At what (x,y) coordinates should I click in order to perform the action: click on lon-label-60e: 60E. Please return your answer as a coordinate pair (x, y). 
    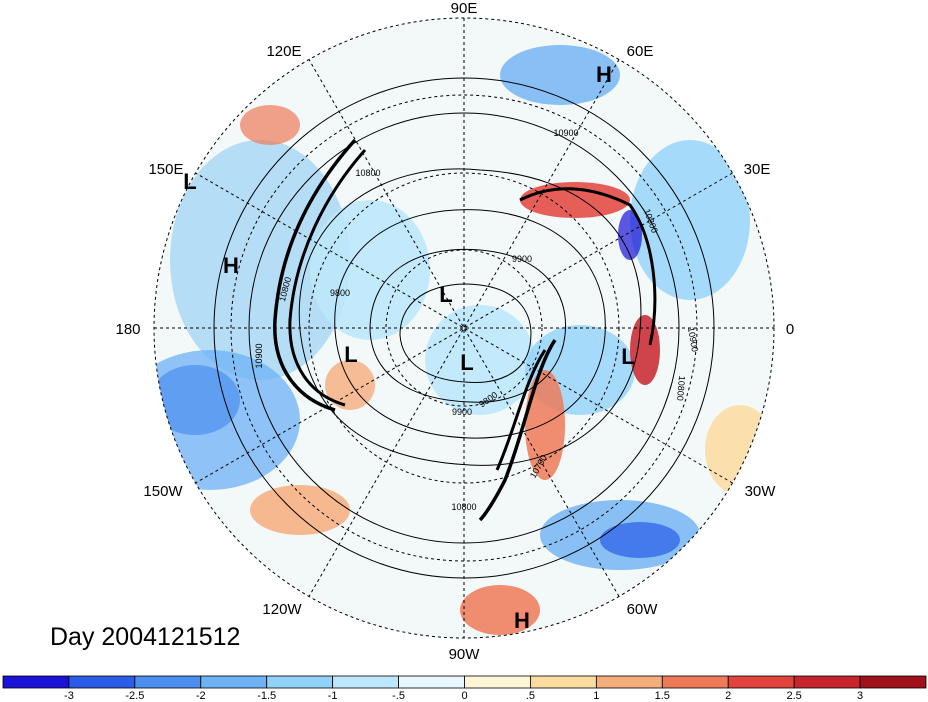
    Looking at the image, I should click on (640, 51).